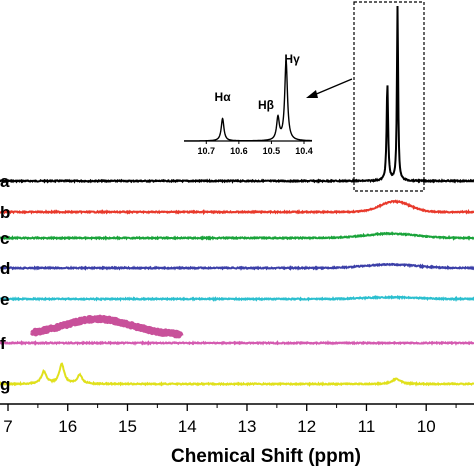 This screenshot has width=474, height=474. I want to click on x-tick-label: 12, so click(306, 426).